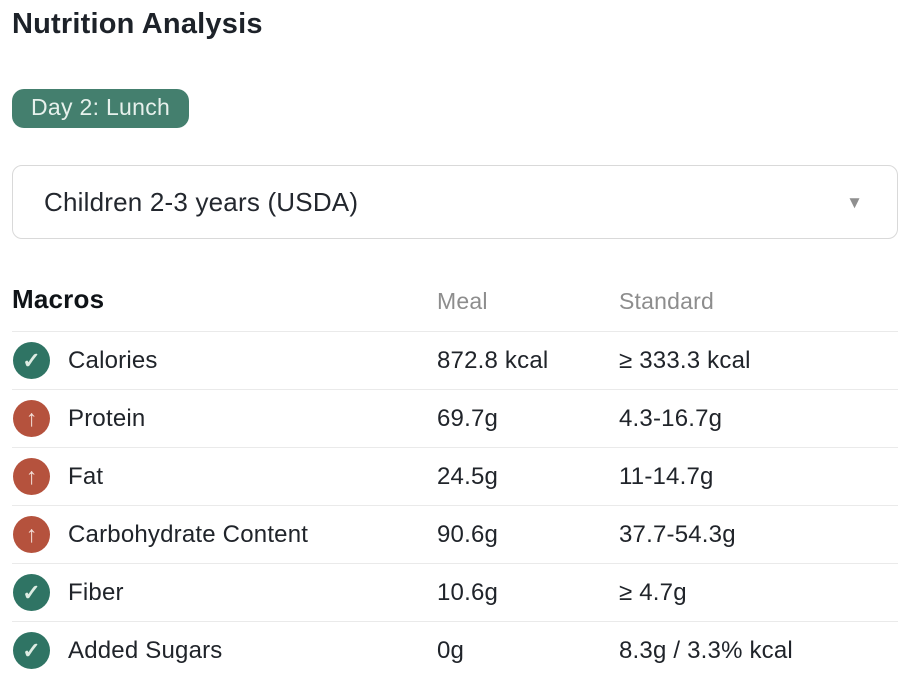 The width and height of the screenshot is (908, 696). What do you see at coordinates (468, 476) in the screenshot?
I see `meal-value: 24.5g` at bounding box center [468, 476].